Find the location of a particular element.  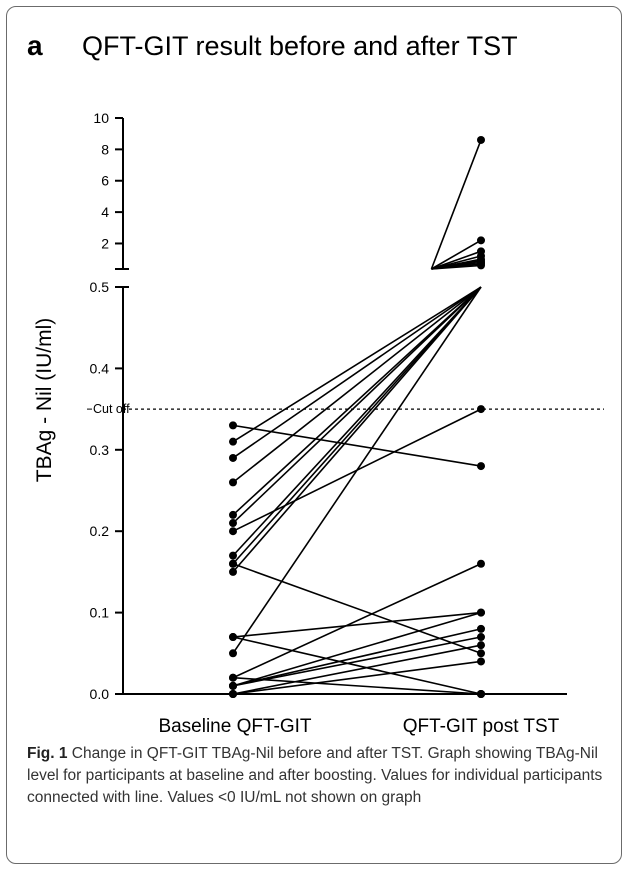

y-tick-label-upper-3: 8 is located at coordinates (105, 149).